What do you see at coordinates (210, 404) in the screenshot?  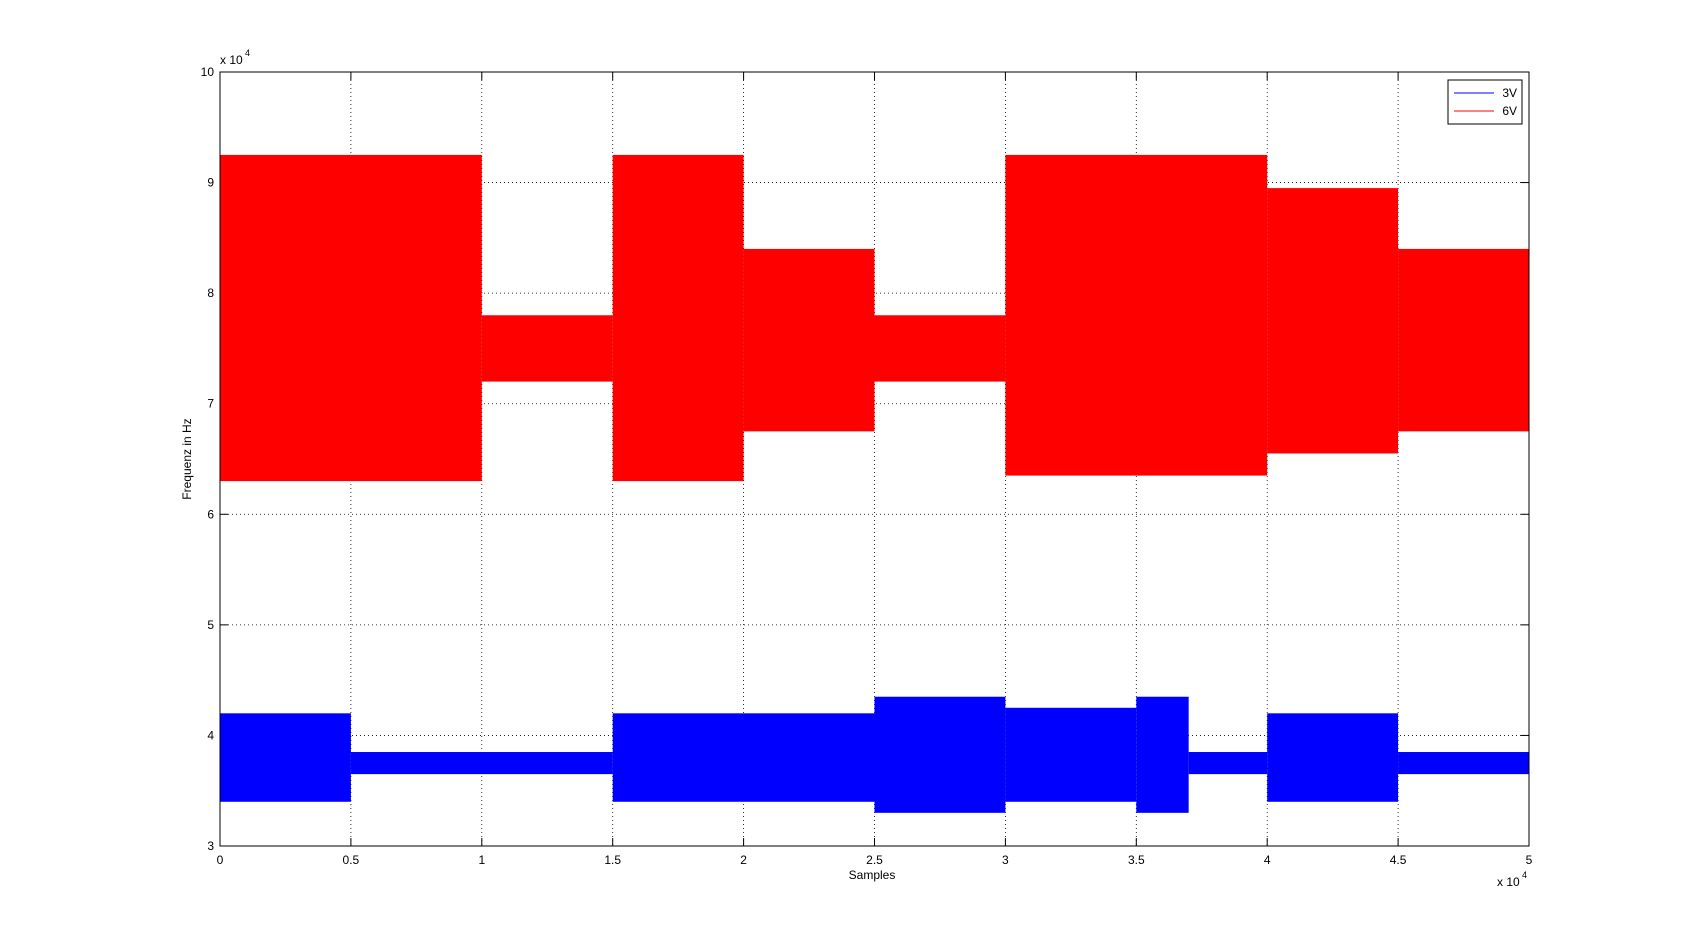 I see `y-tick-label: 7` at bounding box center [210, 404].